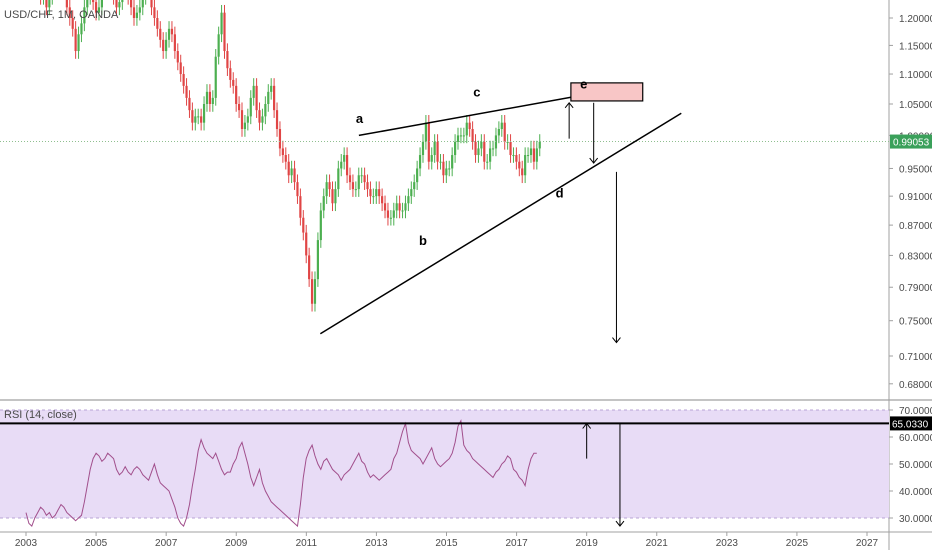  Describe the element at coordinates (483, 113) in the screenshot. I see `upper-trendline` at that location.